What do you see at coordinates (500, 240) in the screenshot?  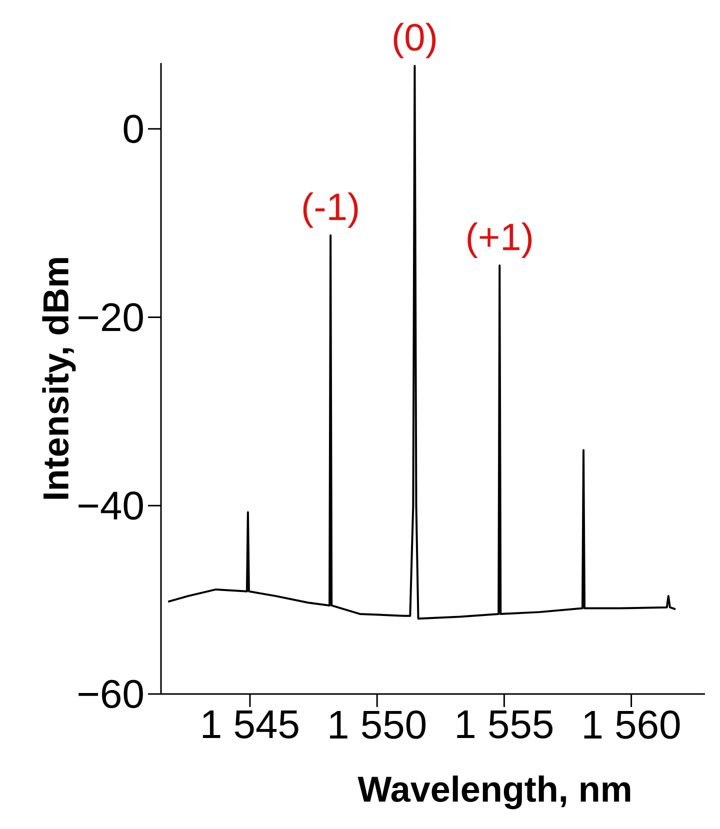 I see `annotation: (+1)` at bounding box center [500, 240].